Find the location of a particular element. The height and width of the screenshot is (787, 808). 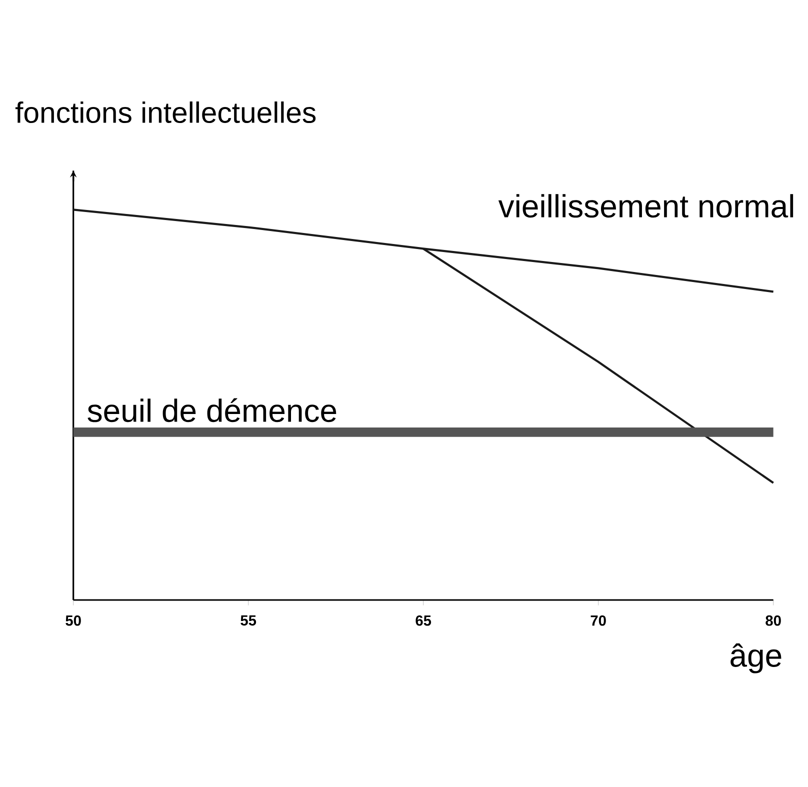

x-tick-label: 80 is located at coordinates (773, 621).